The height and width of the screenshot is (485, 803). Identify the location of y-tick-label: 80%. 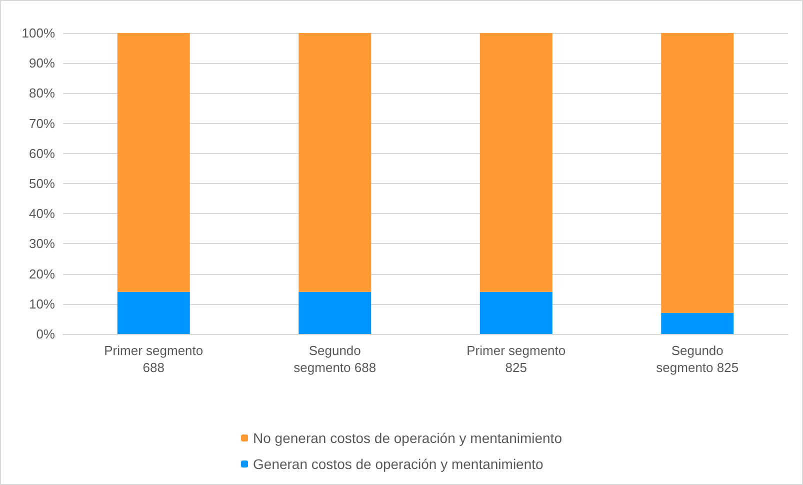
(42, 93).